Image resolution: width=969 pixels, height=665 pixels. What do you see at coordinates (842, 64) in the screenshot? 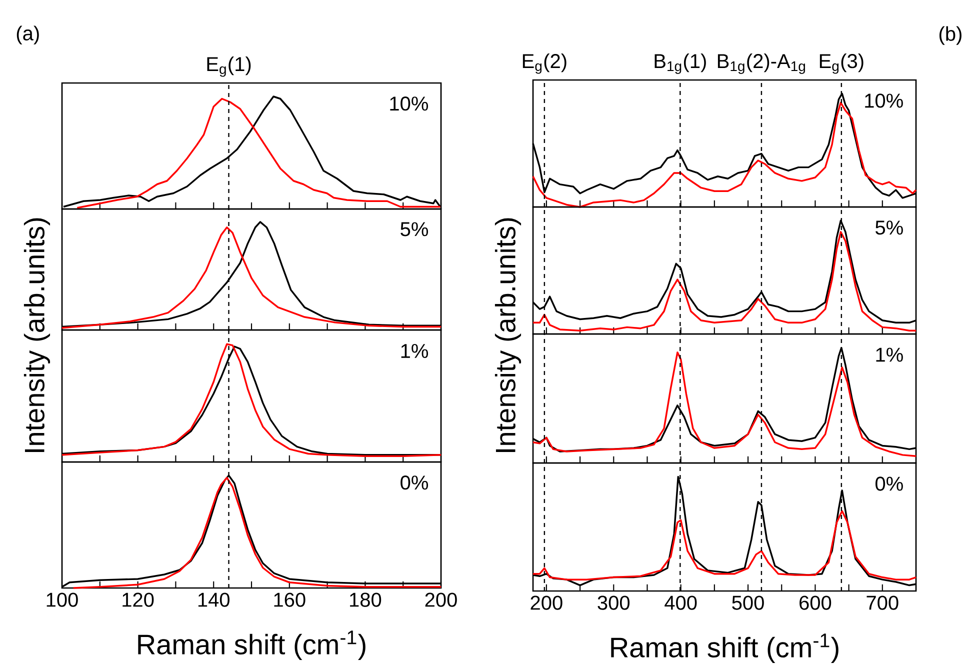
I see `ref-line-label: E$_{g}$(3)` at bounding box center [842, 64].